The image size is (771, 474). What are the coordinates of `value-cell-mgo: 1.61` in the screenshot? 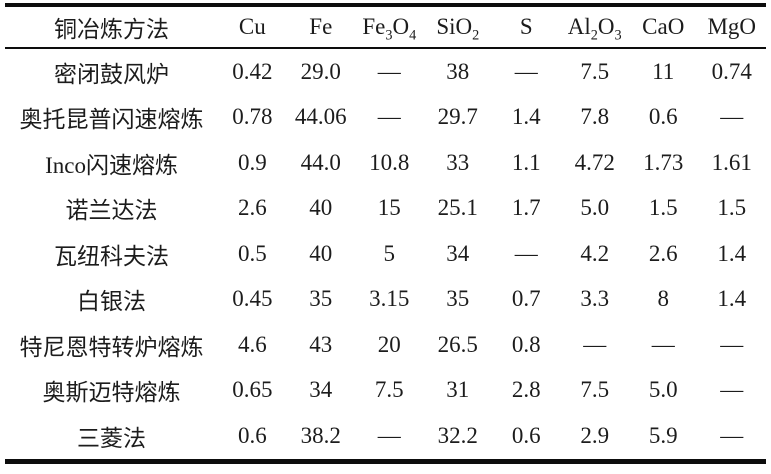 It's located at (731, 162).